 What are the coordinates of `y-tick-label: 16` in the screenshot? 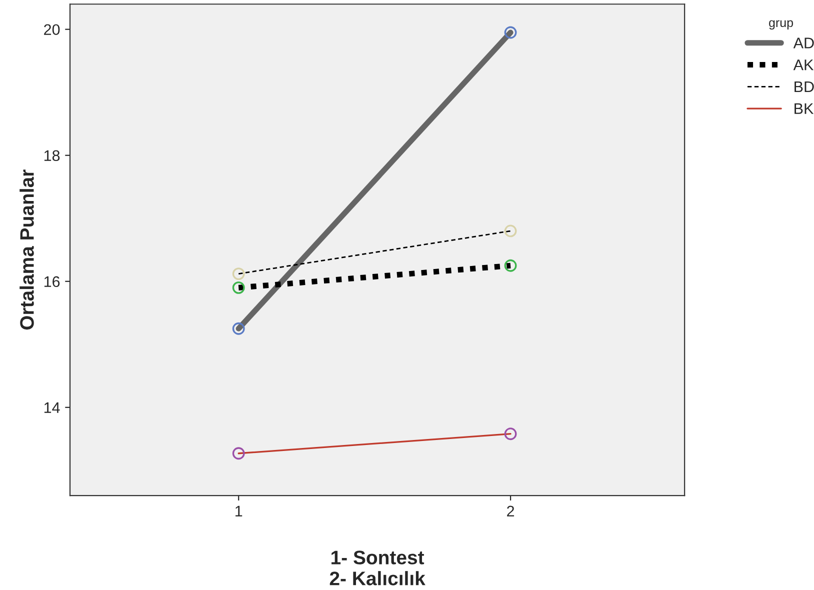 It's located at (52, 282).